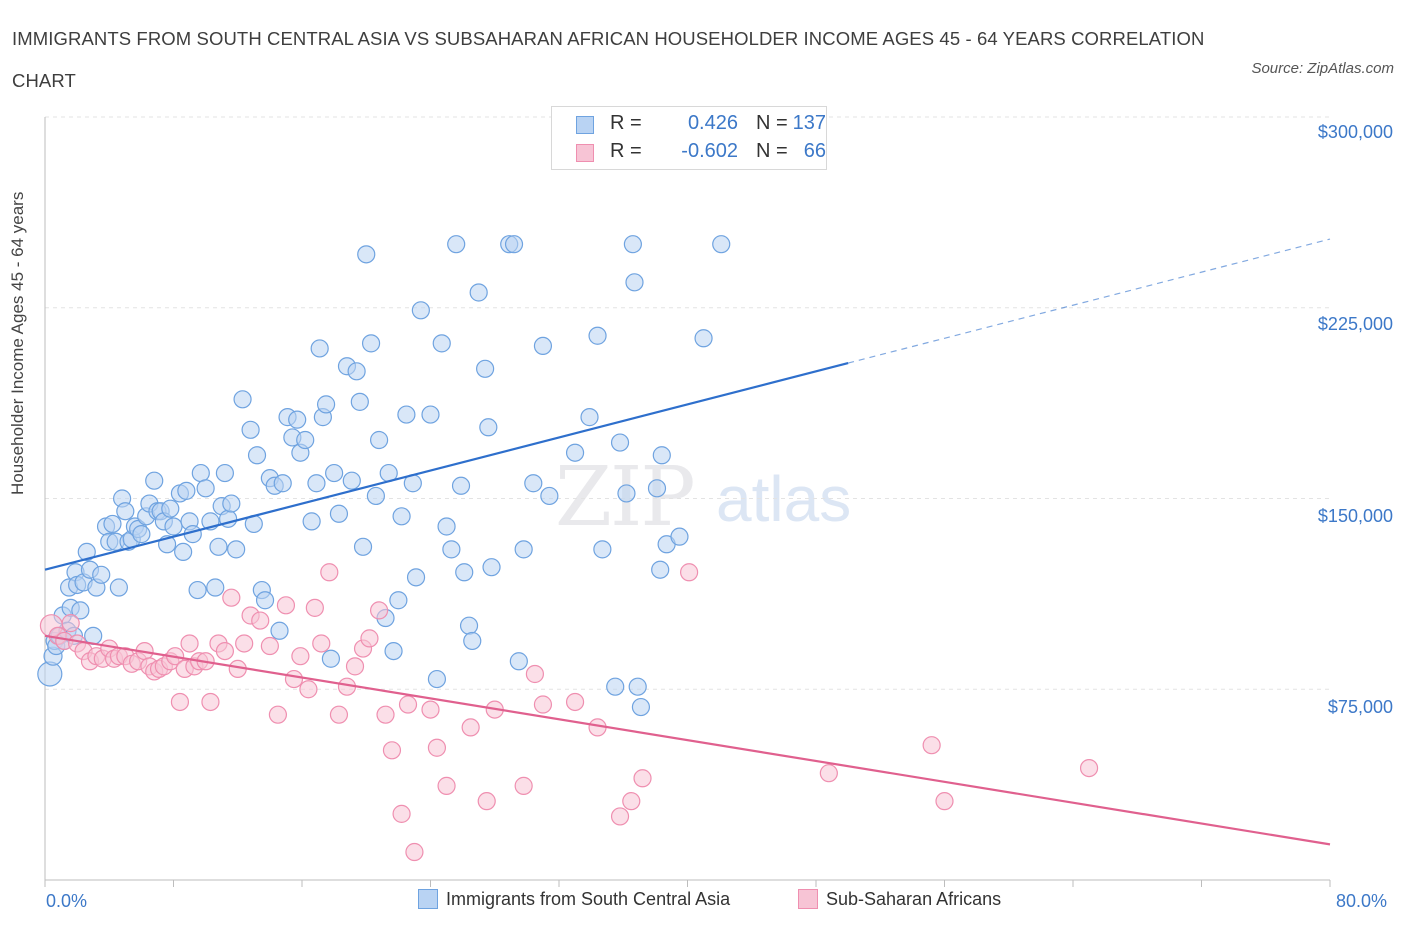 Image resolution: width=1406 pixels, height=930 pixels. I want to click on y-tick-label-300000: $300,000, so click(1355, 132).